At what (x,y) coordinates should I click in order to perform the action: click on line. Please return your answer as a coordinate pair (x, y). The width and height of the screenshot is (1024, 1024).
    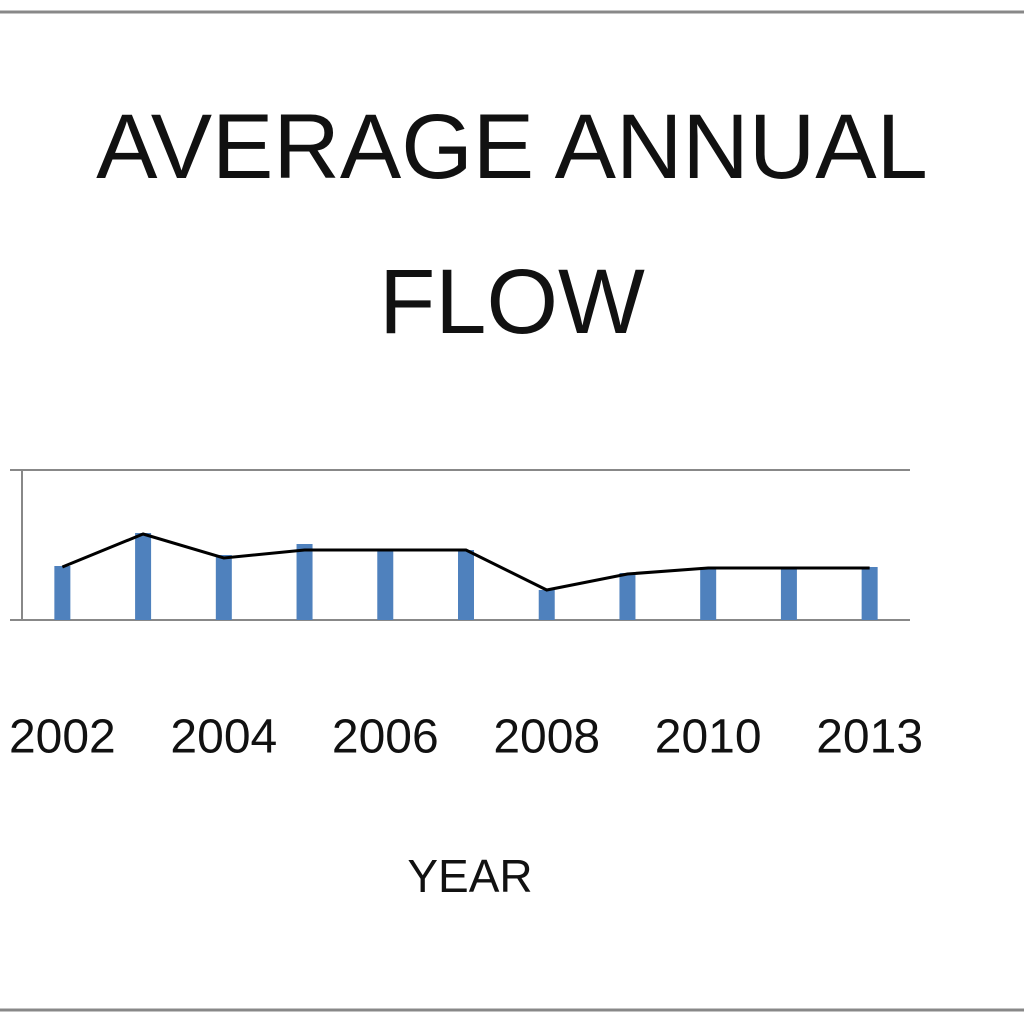
    Looking at the image, I should click on (465, 562).